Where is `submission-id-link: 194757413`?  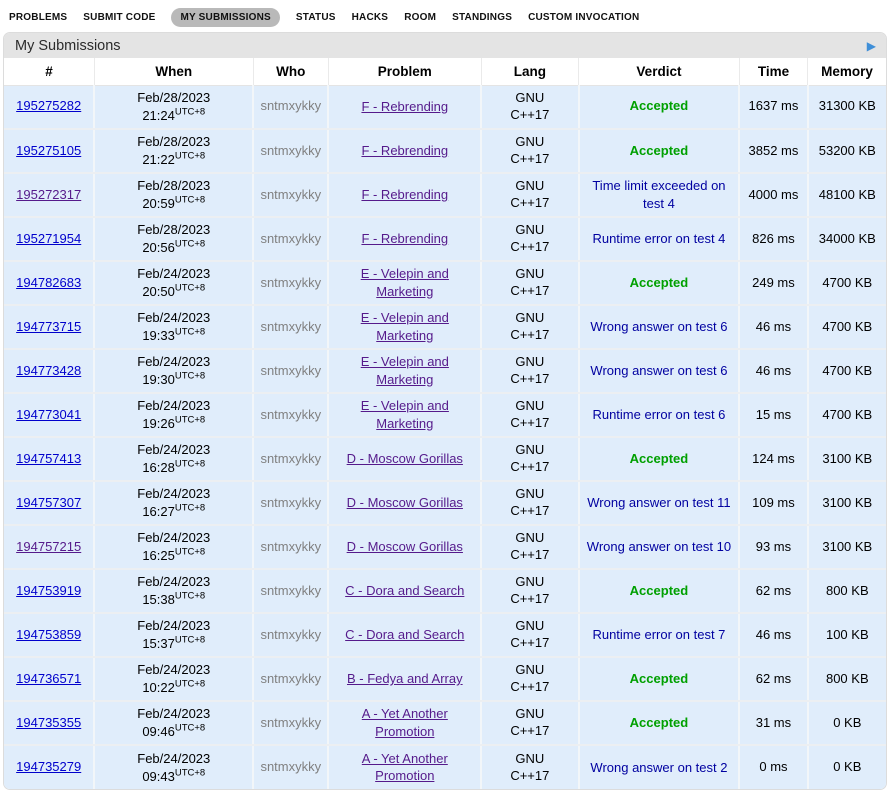
submission-id-link: 194757413 is located at coordinates (49, 458).